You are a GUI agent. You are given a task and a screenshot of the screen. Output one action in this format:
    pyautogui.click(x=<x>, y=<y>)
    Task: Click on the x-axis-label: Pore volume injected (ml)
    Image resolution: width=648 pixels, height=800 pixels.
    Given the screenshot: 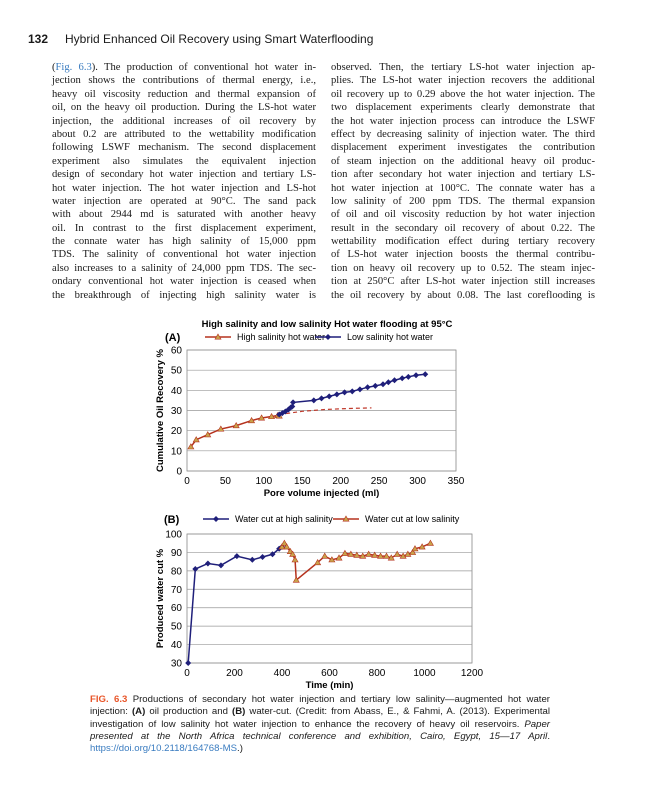 What is the action you would take?
    pyautogui.click(x=322, y=493)
    